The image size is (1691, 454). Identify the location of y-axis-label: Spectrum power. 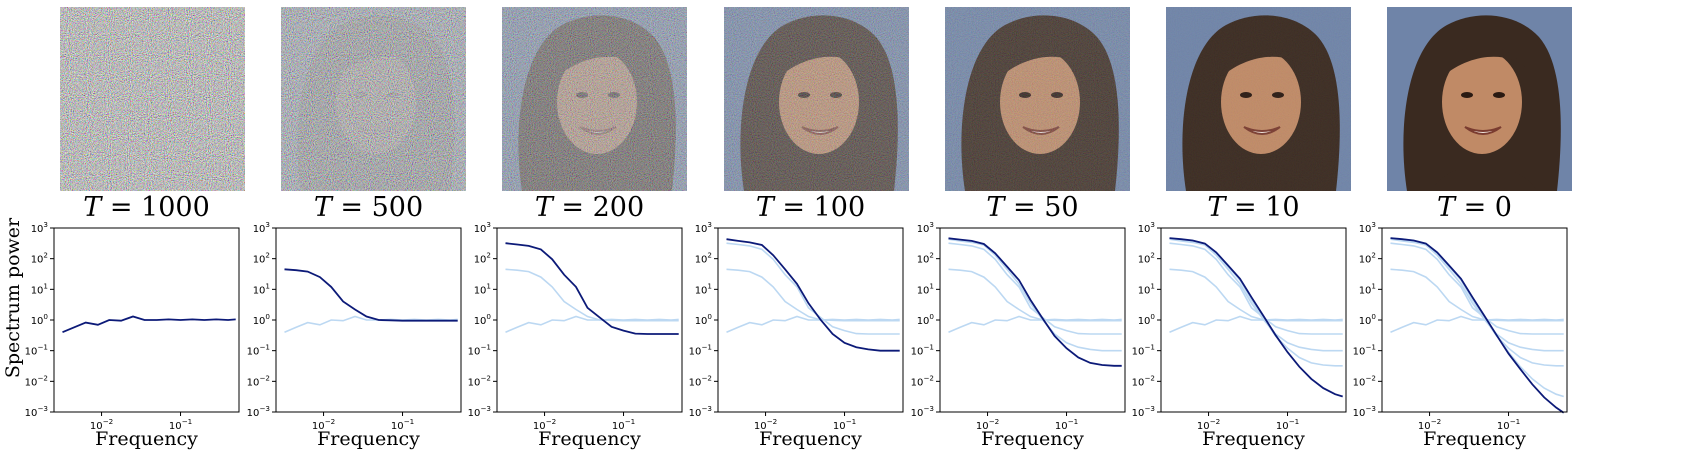
(13, 297).